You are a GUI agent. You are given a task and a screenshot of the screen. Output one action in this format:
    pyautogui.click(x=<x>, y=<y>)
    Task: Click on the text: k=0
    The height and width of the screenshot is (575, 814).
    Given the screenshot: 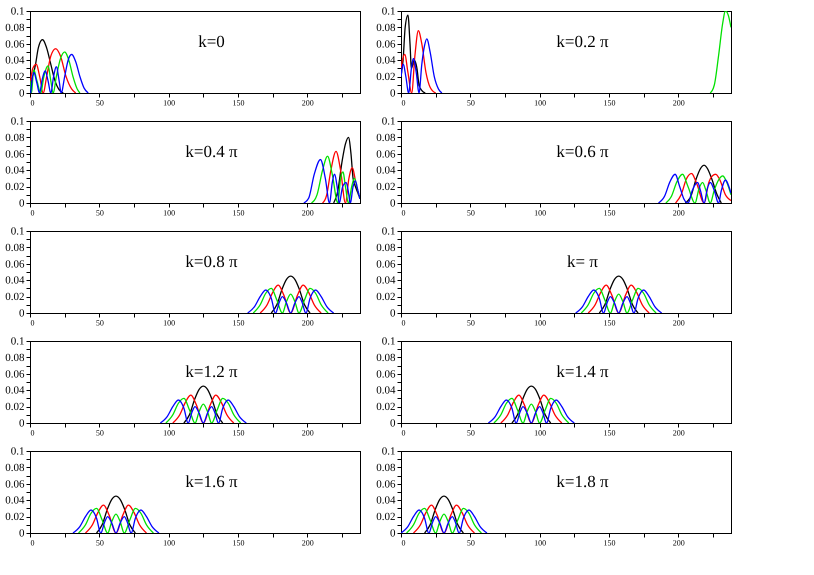 What is the action you would take?
    pyautogui.click(x=211, y=42)
    